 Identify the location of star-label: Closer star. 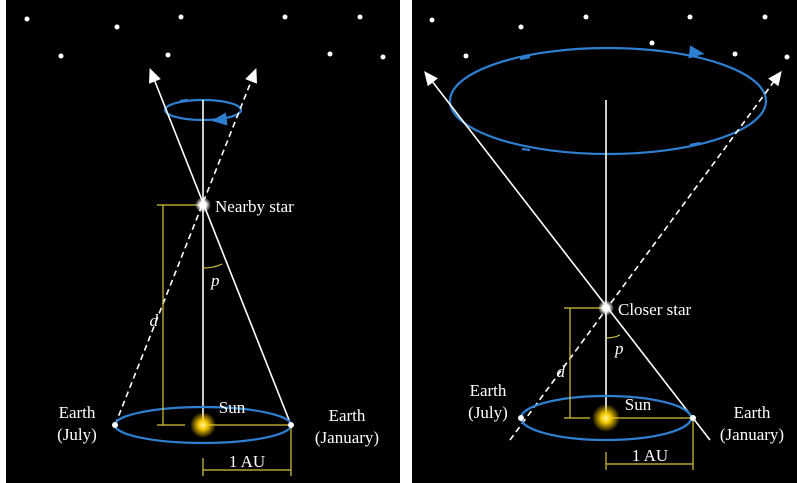
(655, 309).